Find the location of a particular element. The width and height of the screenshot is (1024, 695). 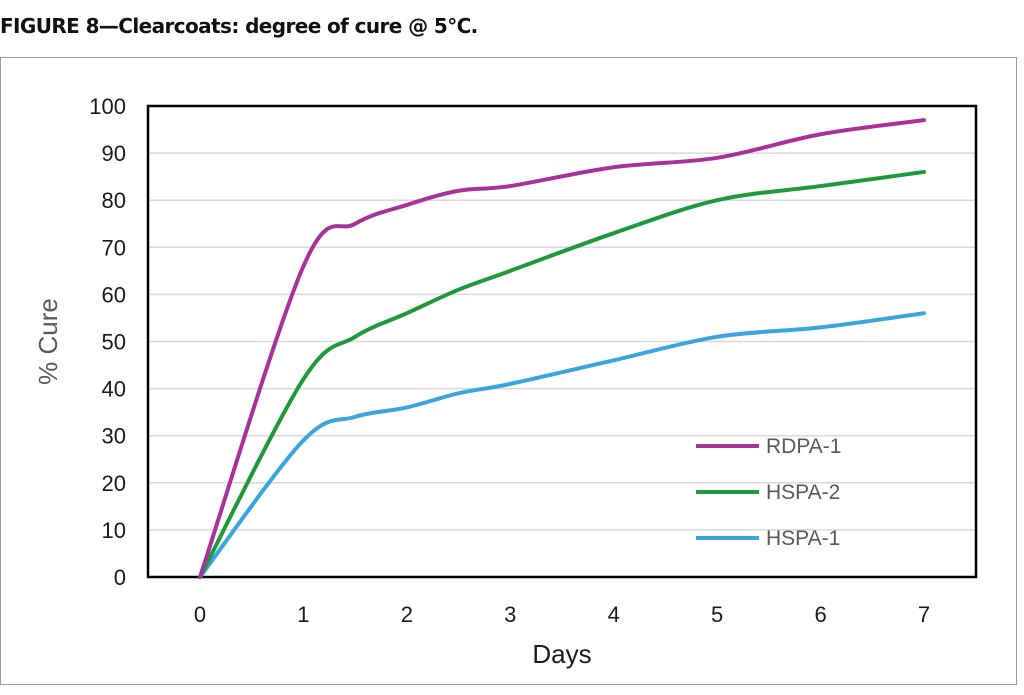

y-tick-label-50: 50 is located at coordinates (114, 342).